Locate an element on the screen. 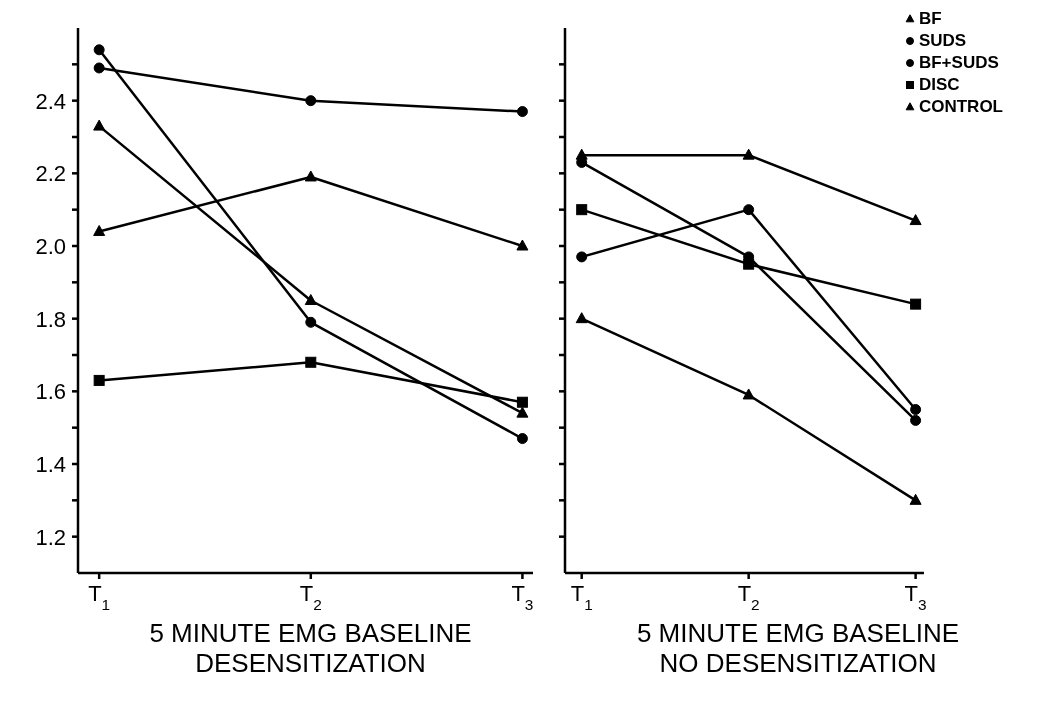 The image size is (1053, 723). y-tick-label: 2.0 is located at coordinates (50, 246).